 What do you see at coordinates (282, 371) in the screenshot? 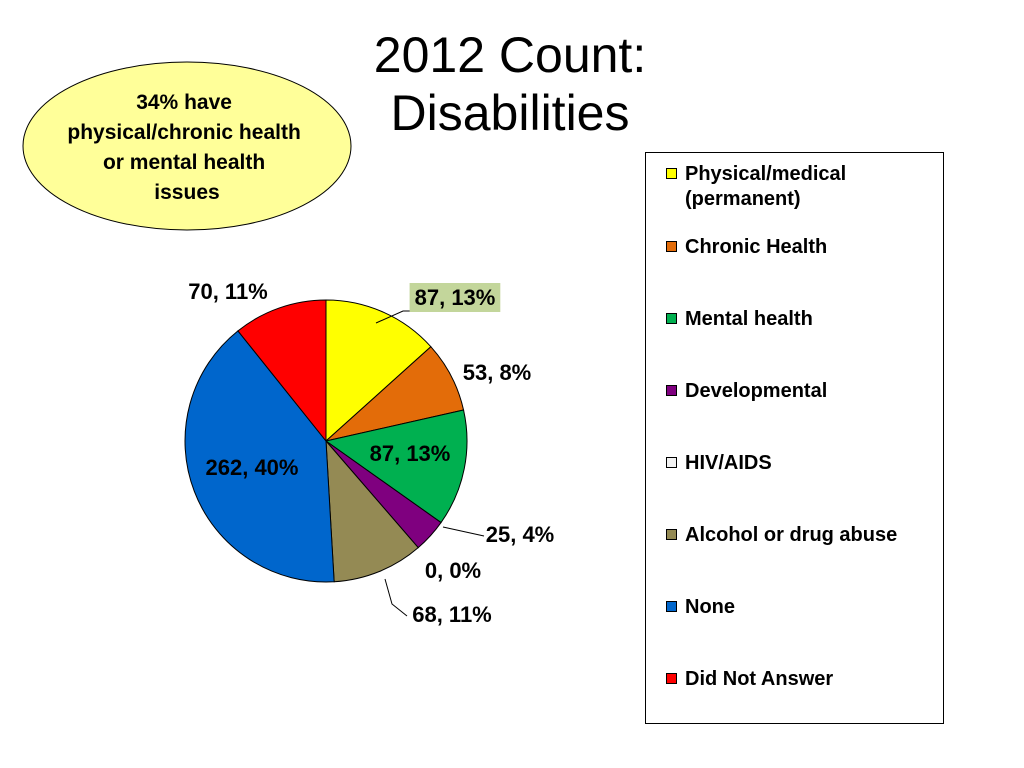
I see `pie-slice-did-not-answer` at bounding box center [282, 371].